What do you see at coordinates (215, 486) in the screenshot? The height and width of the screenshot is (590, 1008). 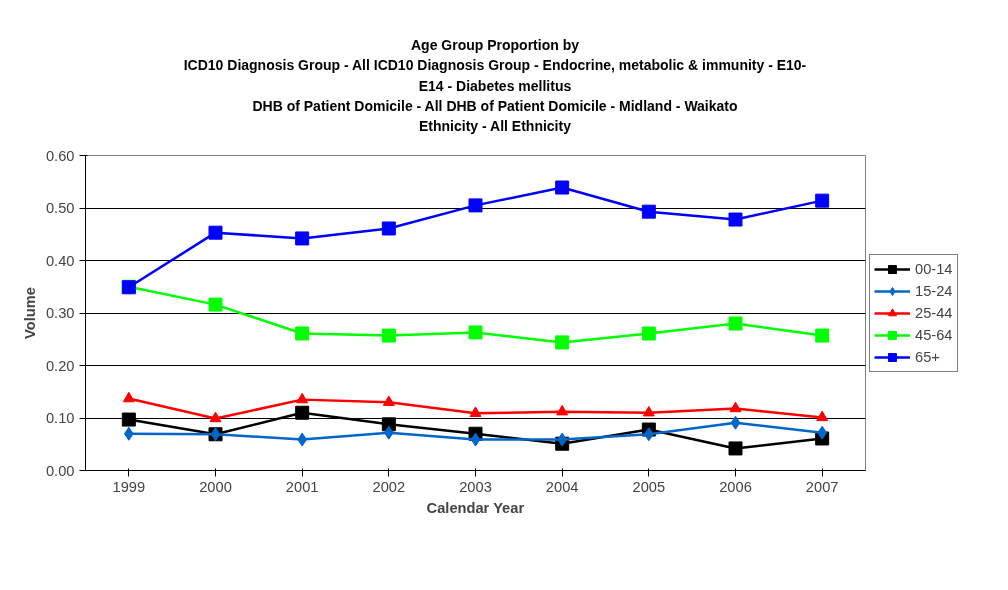 I see `x-tick-label: 2000` at bounding box center [215, 486].